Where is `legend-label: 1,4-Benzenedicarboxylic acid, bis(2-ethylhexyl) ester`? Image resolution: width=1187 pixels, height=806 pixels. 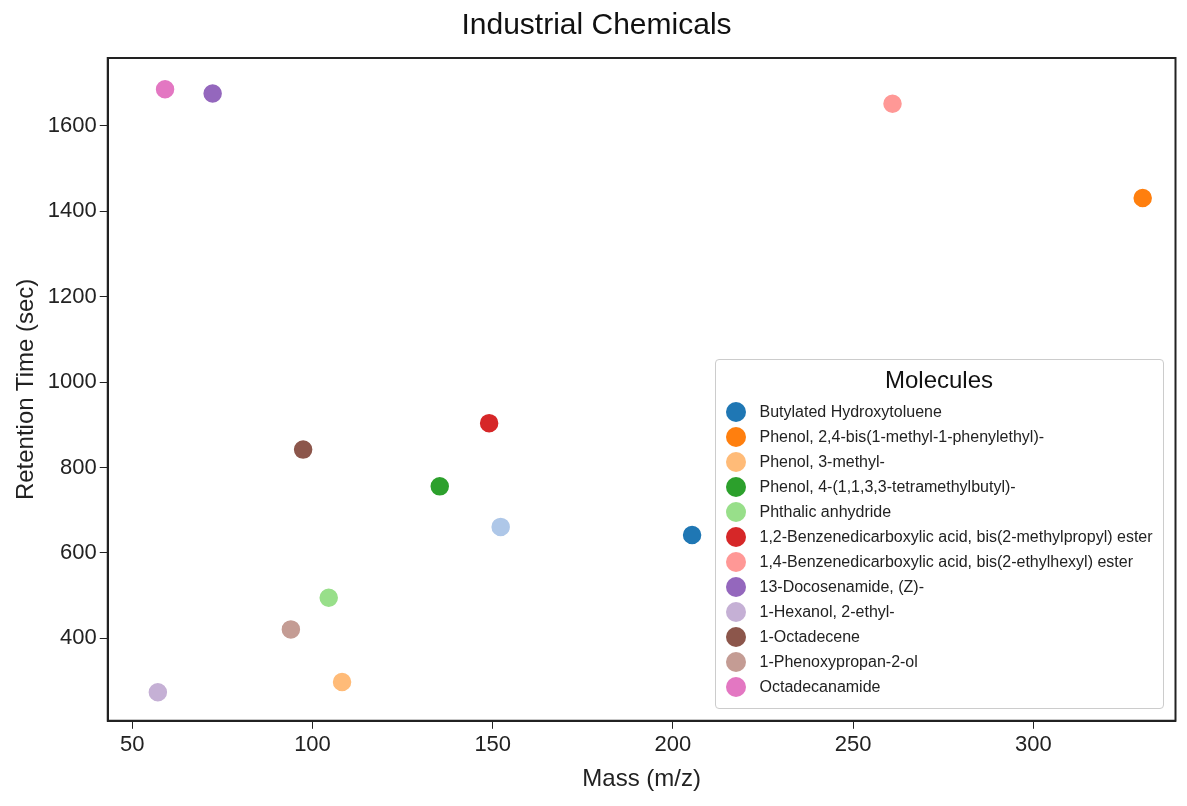
legend-label: 1,4-Benzenedicarboxylic acid, bis(2-ethylhexyl) ester is located at coordinates (946, 562).